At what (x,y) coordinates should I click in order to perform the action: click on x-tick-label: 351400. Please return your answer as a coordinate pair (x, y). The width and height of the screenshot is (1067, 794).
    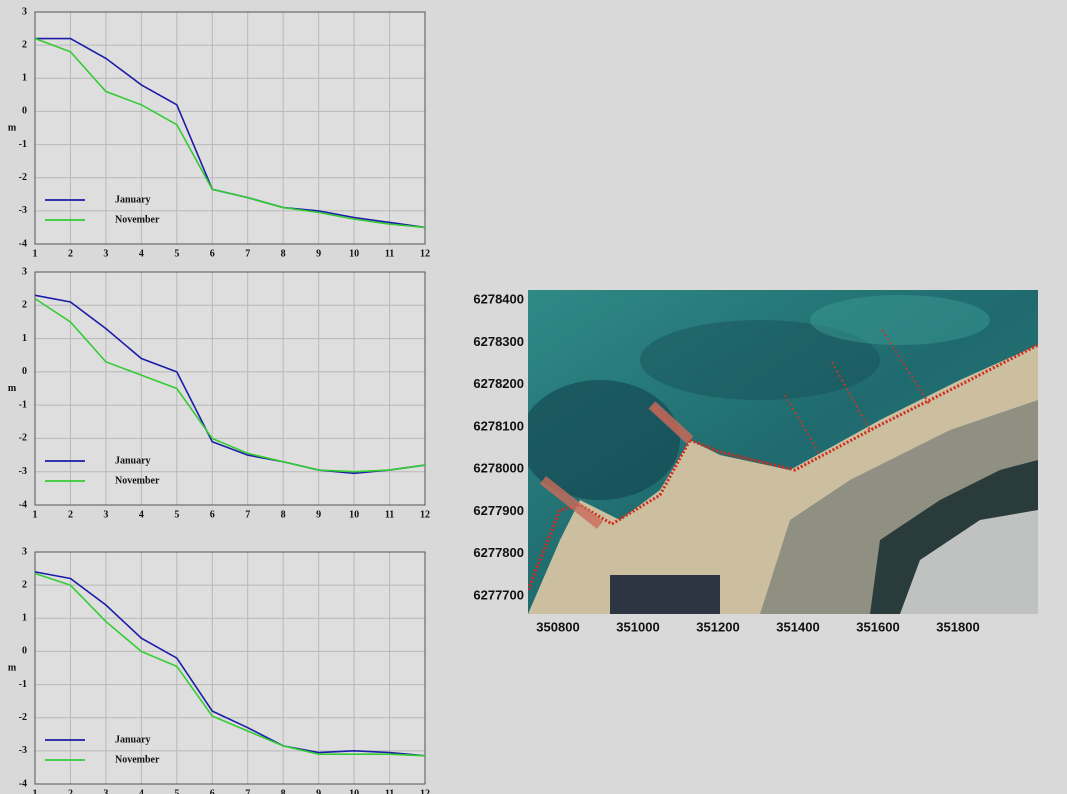
    Looking at the image, I should click on (797, 626).